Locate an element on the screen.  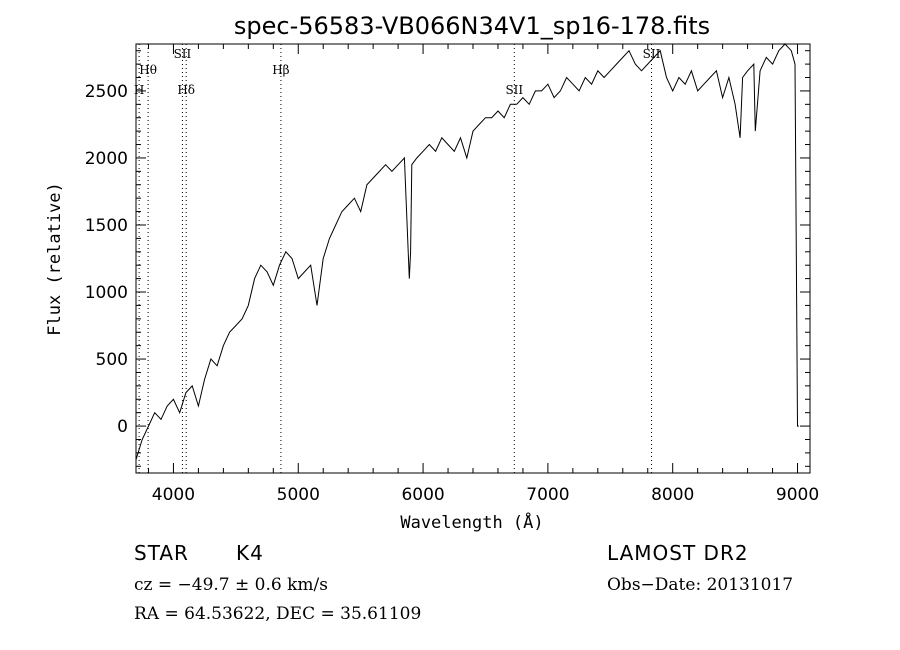
y-tick-label: 1000 is located at coordinates (106, 293).